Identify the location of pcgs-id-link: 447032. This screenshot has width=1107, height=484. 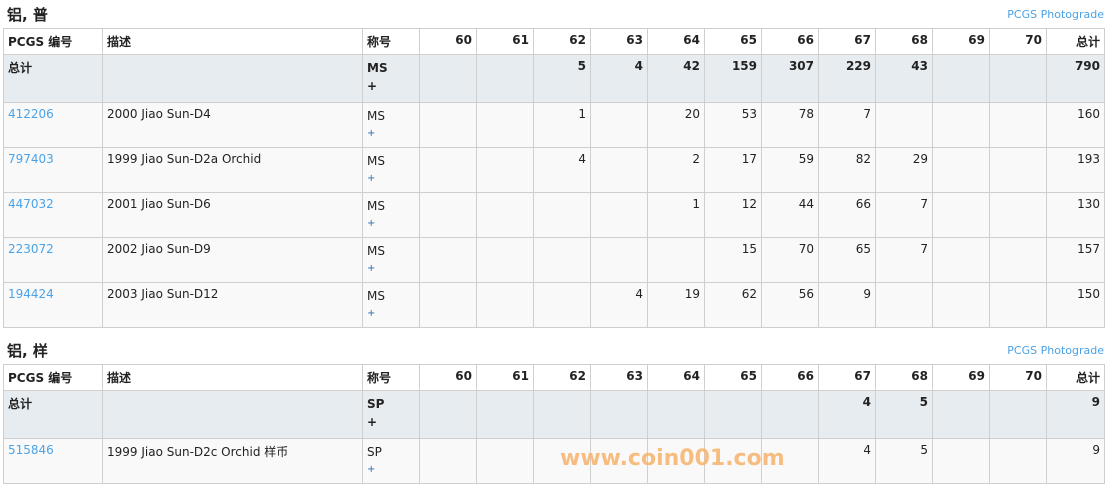
(31, 204).